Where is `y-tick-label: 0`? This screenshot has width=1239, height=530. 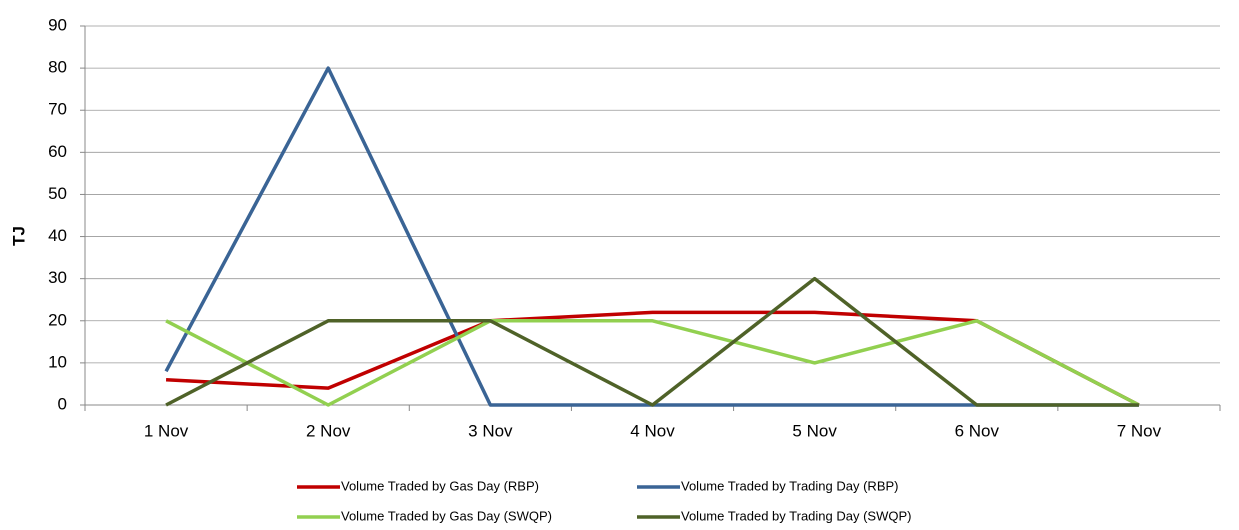 y-tick-label: 0 is located at coordinates (62, 403).